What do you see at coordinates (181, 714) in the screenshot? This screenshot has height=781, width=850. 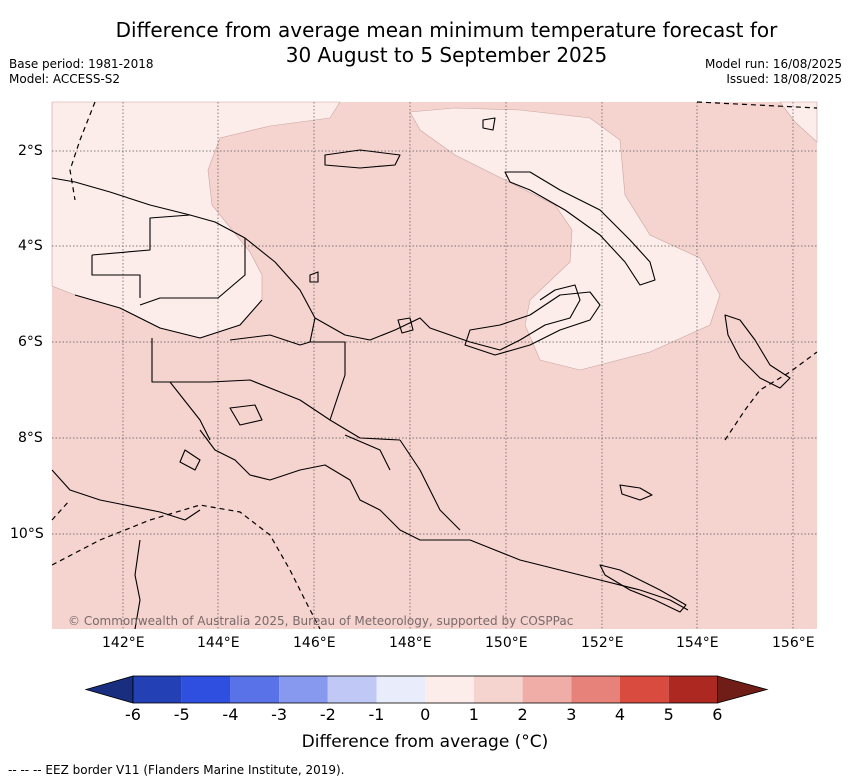 I see `colorbar-tick-label: -5` at bounding box center [181, 714].